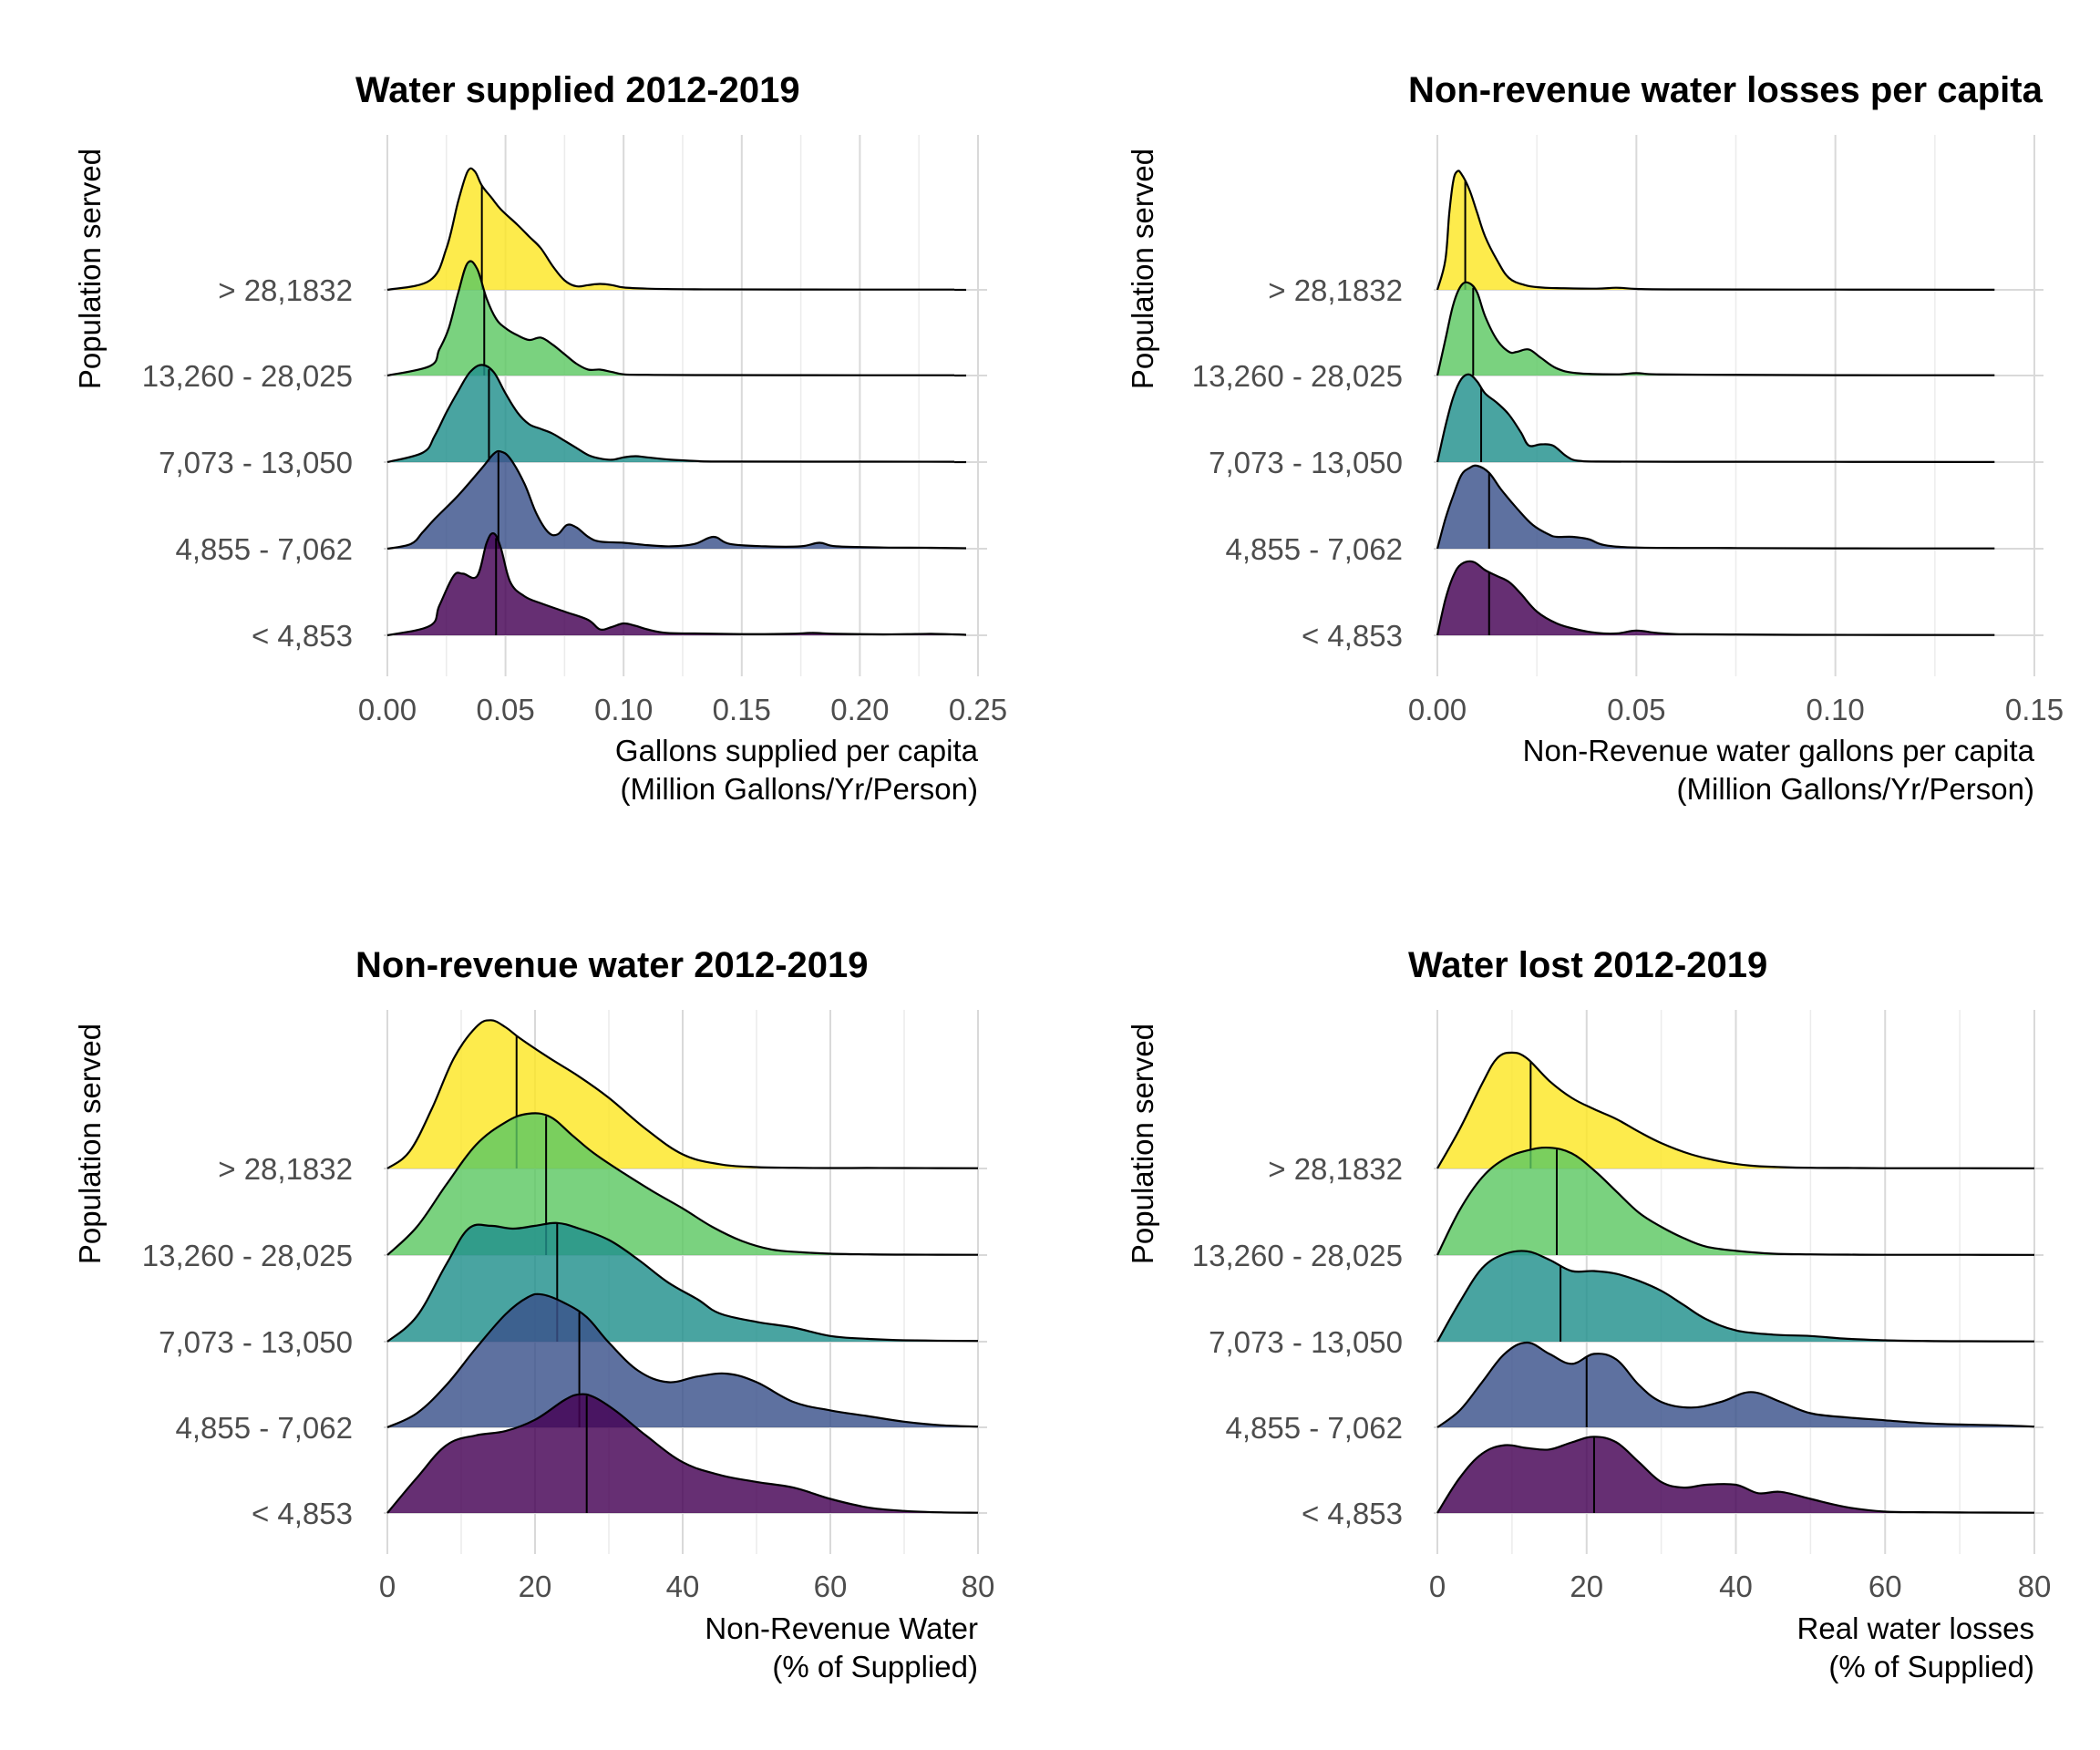 The height and width of the screenshot is (1750, 2100). What do you see at coordinates (577, 90) in the screenshot?
I see `panel-title: Water supplied 2012-2019` at bounding box center [577, 90].